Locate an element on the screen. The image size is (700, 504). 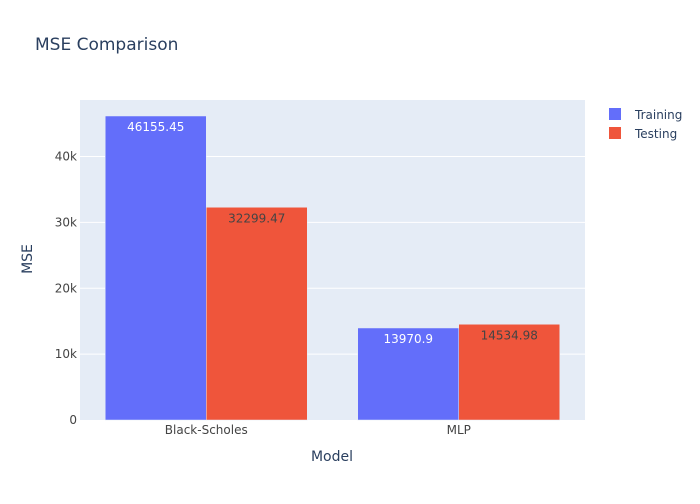
legend-swatch-testing is located at coordinates (615, 133).